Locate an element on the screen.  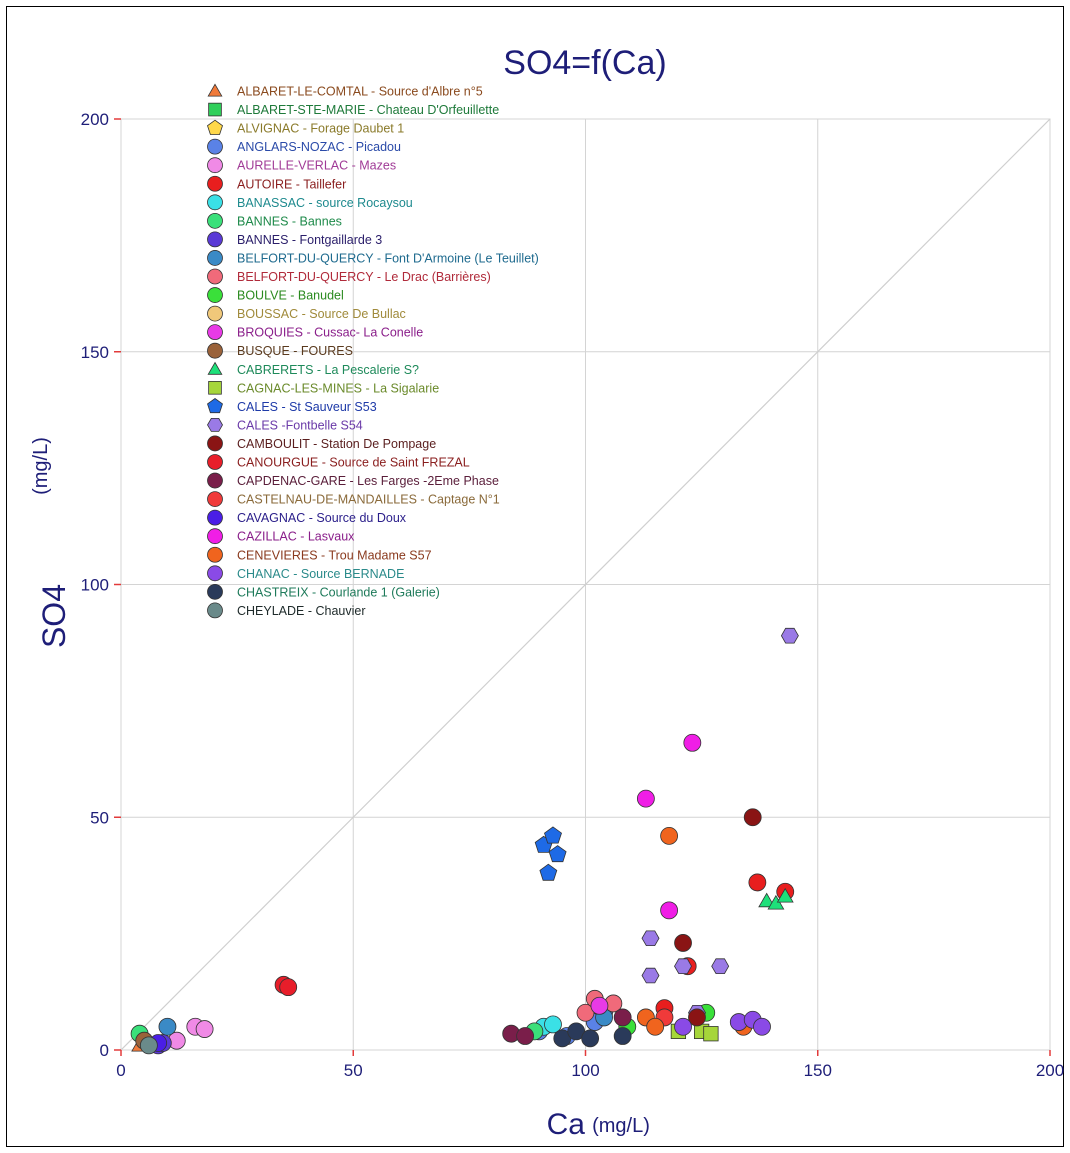
legend-entry-label: CAVAGNAC - Source du Doux is located at coordinates (322, 518).